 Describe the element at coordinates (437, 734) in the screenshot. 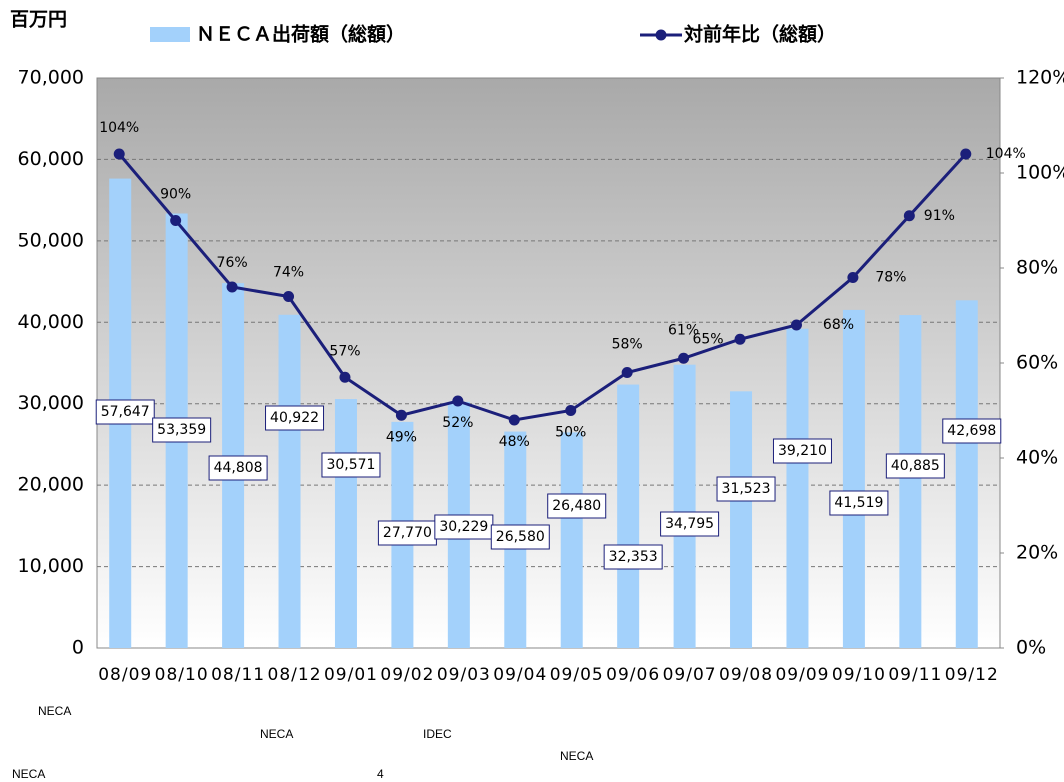

I see `note: IDEC` at that location.